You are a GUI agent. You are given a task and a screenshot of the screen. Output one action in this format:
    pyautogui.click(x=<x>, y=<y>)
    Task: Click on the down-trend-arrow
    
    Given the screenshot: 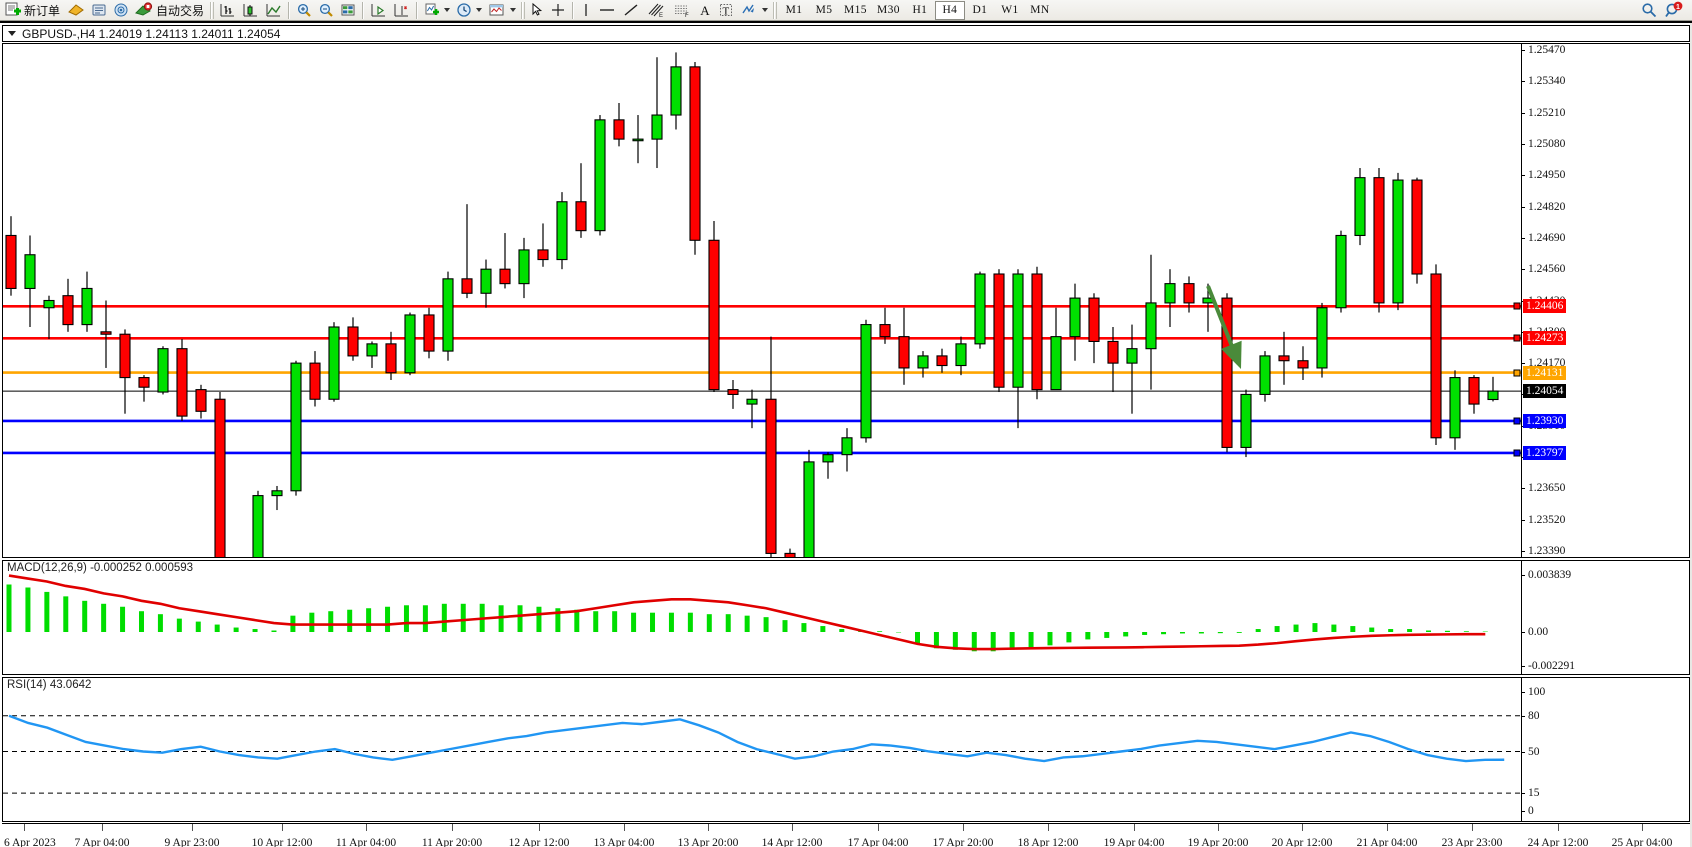 What is the action you would take?
    pyautogui.click(x=1224, y=327)
    